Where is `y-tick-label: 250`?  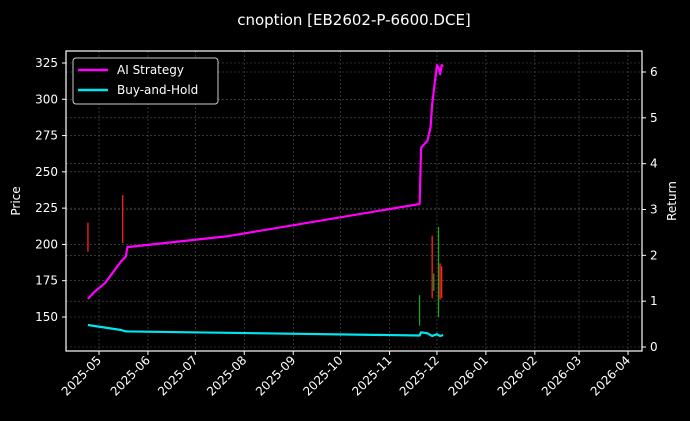 y-tick-label: 250 is located at coordinates (46, 172).